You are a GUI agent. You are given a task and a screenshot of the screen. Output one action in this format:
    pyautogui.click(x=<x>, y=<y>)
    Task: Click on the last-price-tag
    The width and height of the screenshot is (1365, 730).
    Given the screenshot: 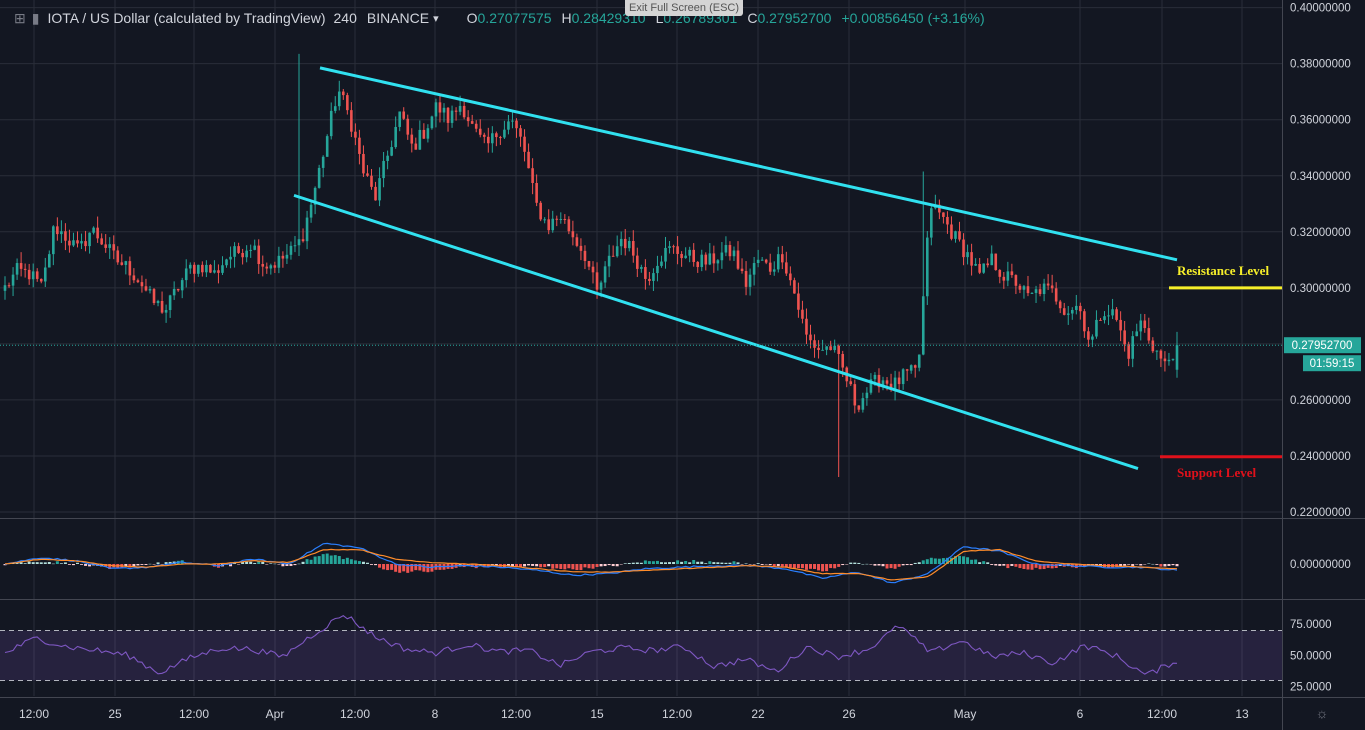 What is the action you would take?
    pyautogui.click(x=1322, y=345)
    